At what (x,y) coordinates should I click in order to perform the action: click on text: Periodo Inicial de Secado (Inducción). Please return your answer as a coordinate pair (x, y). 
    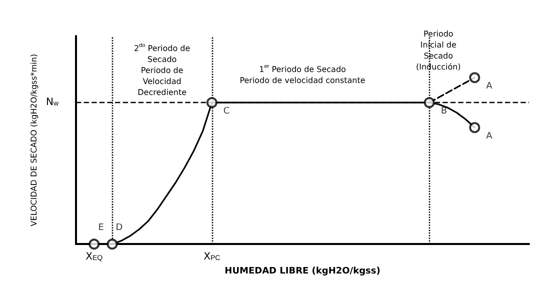
    Looking at the image, I should click on (438, 50).